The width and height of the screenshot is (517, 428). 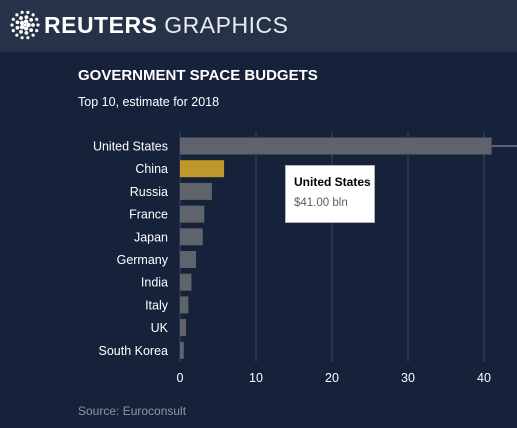 What do you see at coordinates (330, 194) in the screenshot?
I see `tooltip: United States $41.00 bln` at bounding box center [330, 194].